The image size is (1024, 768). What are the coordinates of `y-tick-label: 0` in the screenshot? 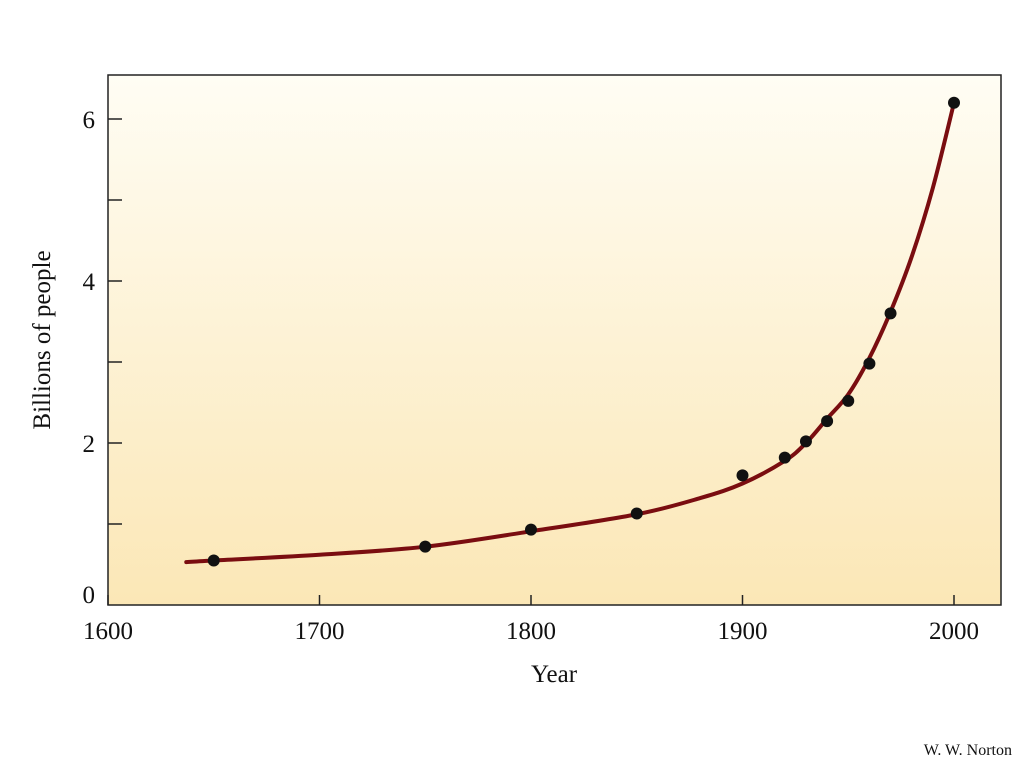 It's located at (89, 595).